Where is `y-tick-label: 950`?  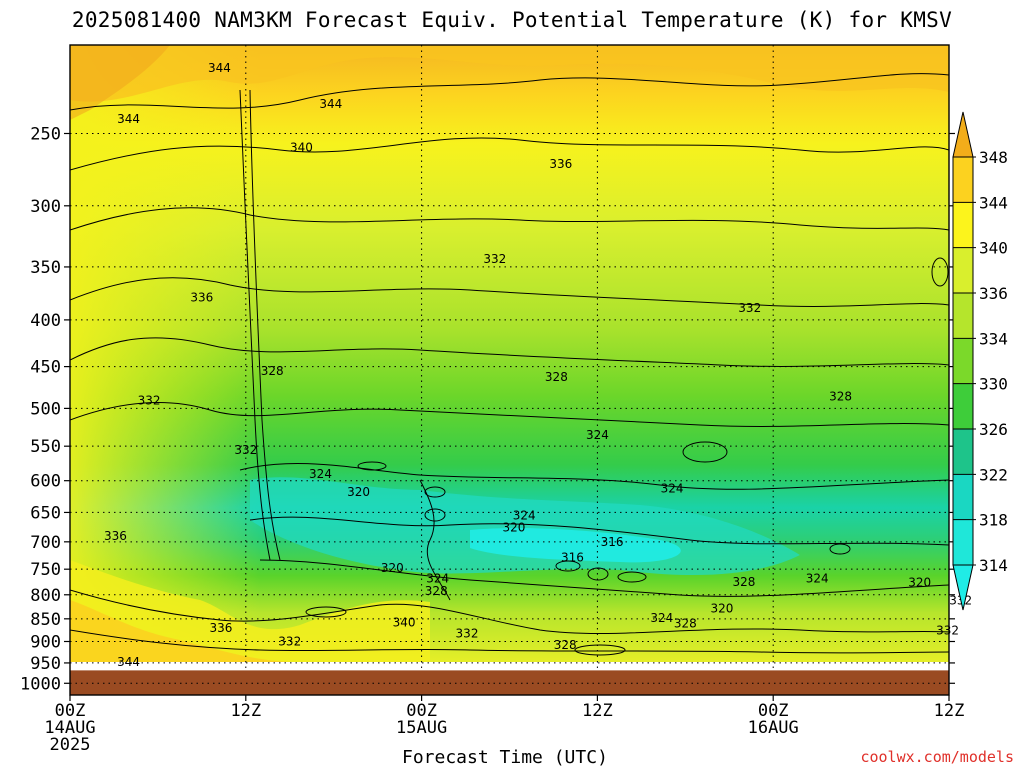 y-tick-label: 950 is located at coordinates (45, 664).